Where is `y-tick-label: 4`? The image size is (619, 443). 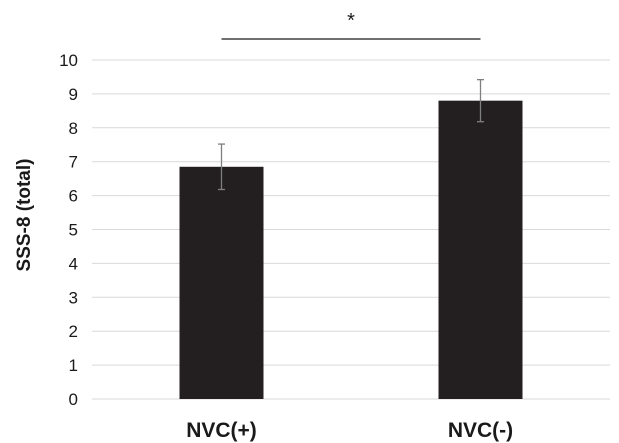 y-tick-label: 4 is located at coordinates (73, 263).